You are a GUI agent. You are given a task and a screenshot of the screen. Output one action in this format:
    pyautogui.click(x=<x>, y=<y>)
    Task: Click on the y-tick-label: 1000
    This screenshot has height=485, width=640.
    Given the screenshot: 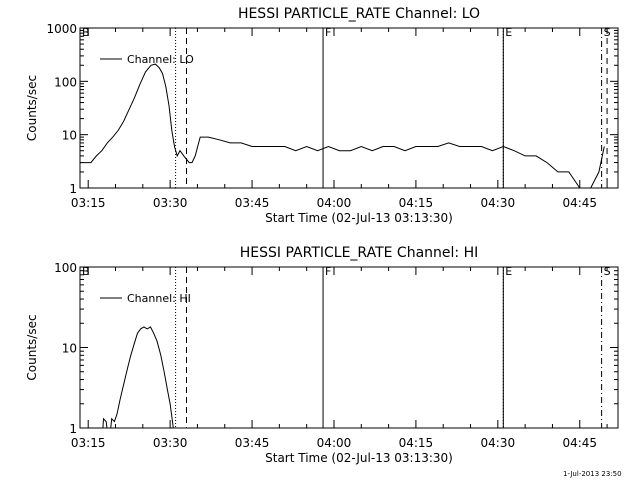 What is the action you would take?
    pyautogui.click(x=61, y=29)
    